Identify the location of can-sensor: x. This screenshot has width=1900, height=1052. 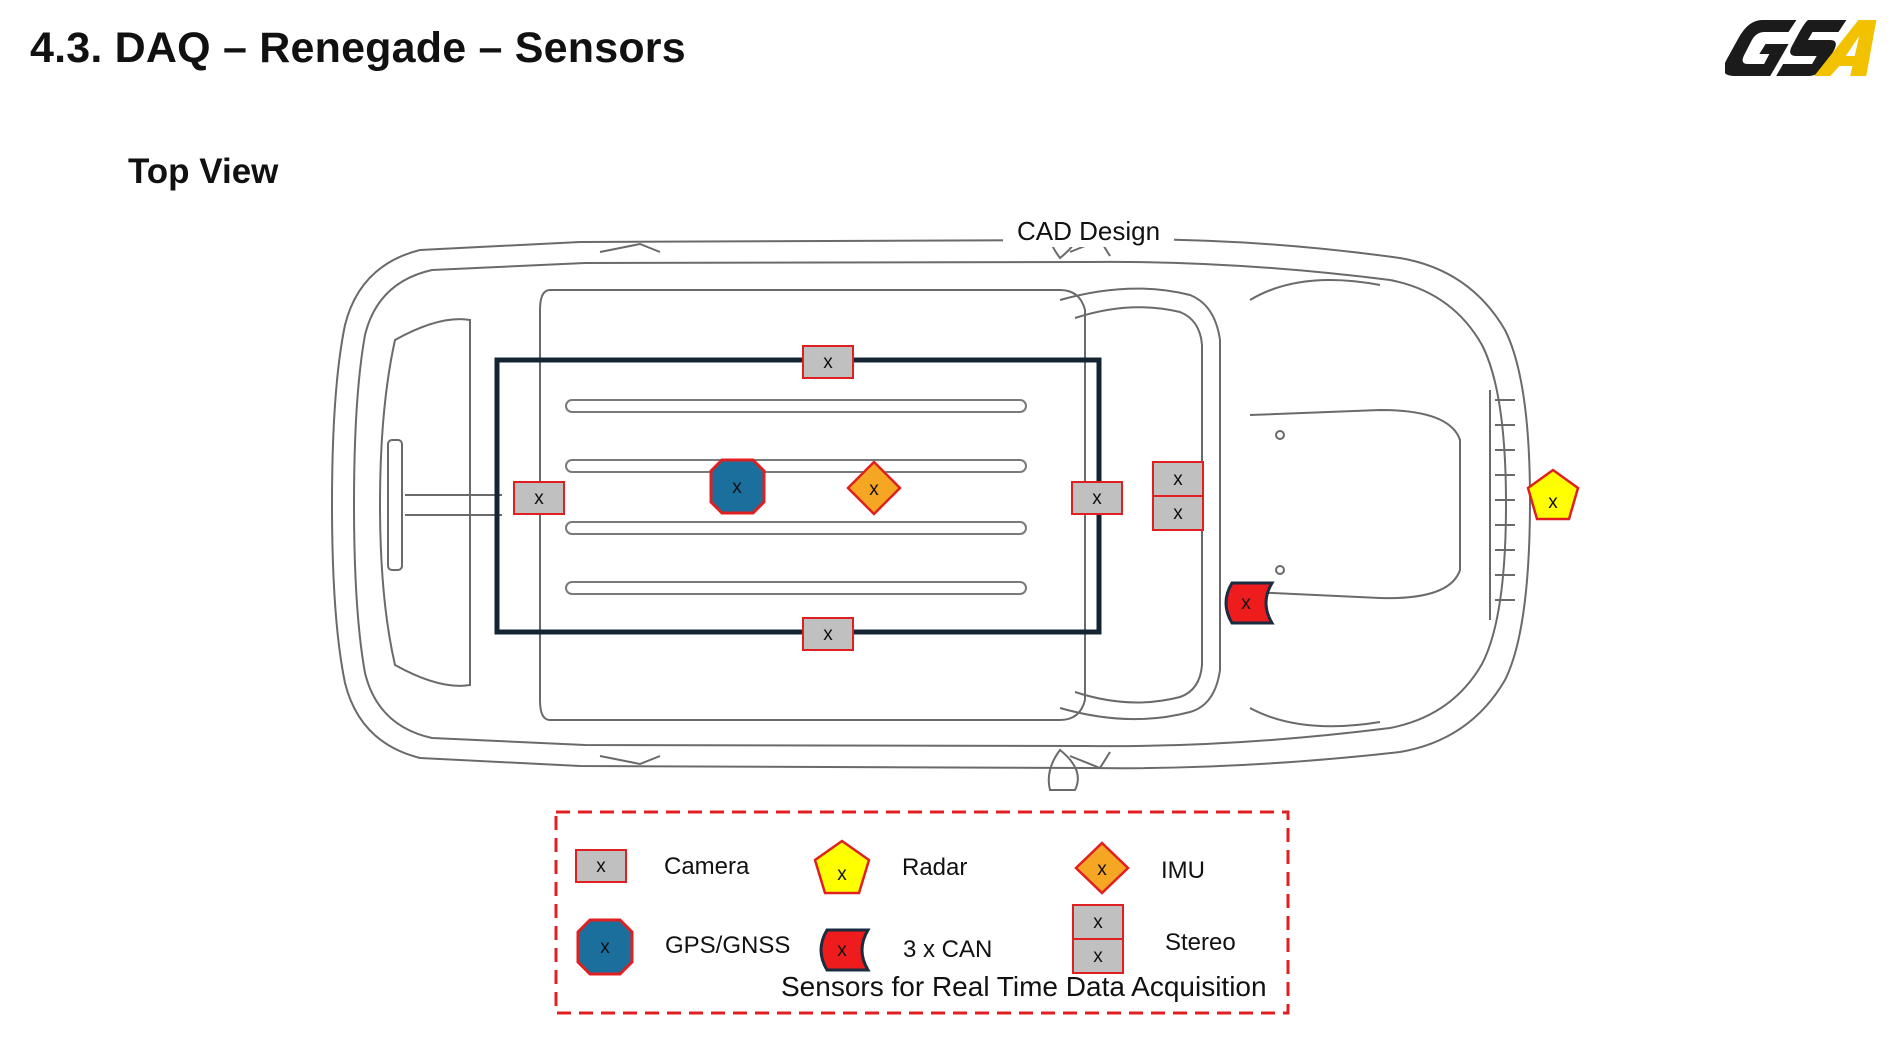
(1249, 603).